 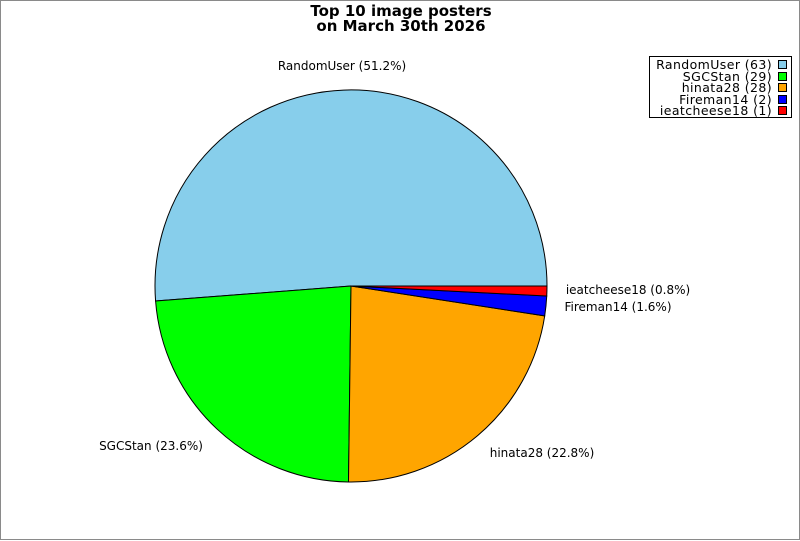 I want to click on legend-label: RandomUser (63), so click(x=714, y=64).